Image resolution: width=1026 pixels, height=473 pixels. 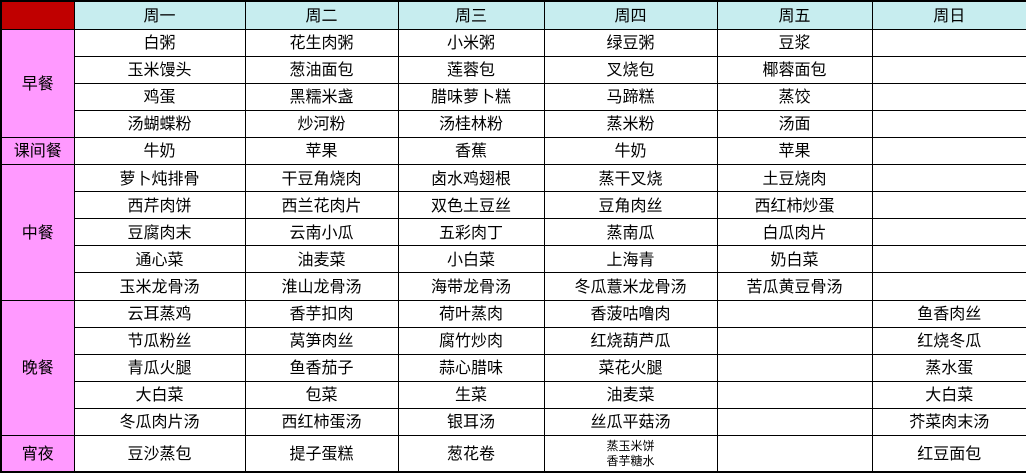 I want to click on menu-cell: 叉烧包, so click(x=630, y=69).